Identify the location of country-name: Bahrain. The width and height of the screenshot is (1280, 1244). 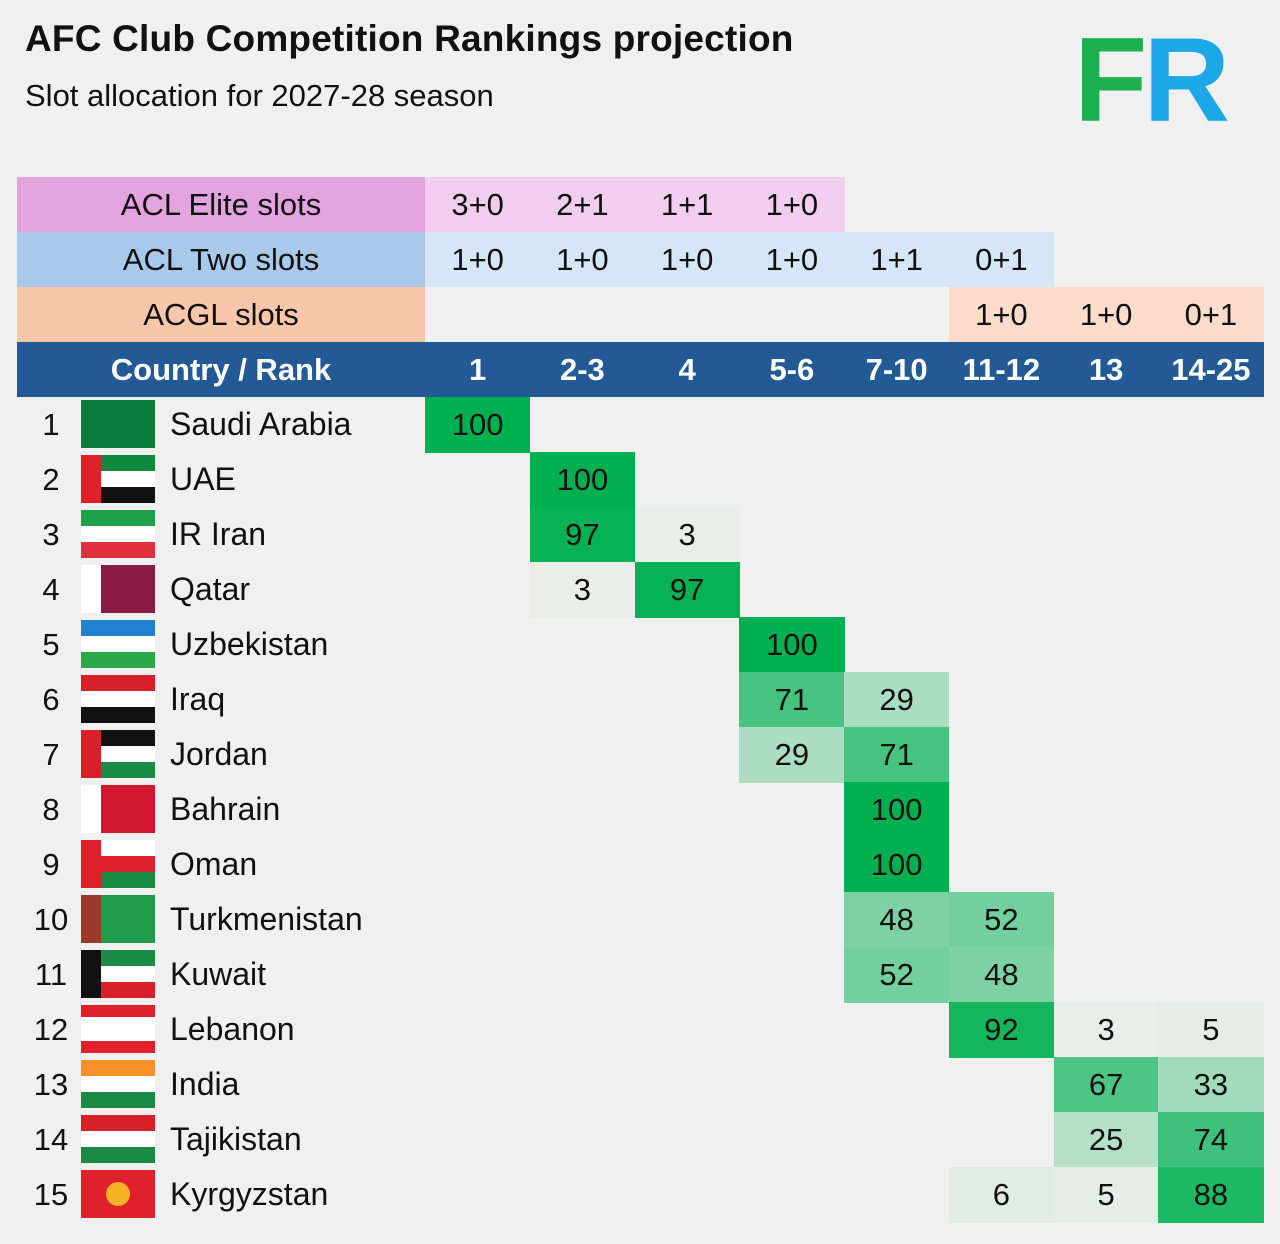
(225, 809).